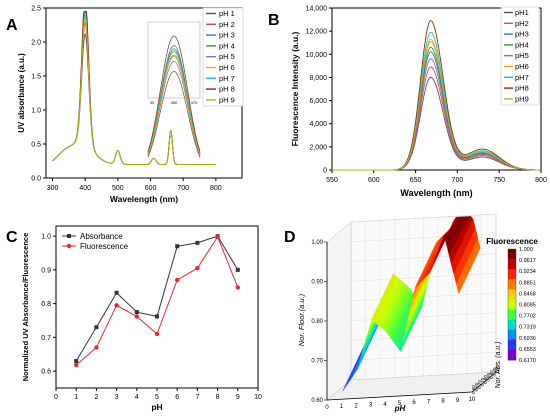  I want to click on y-tick-label-a: 2.0, so click(36, 43).